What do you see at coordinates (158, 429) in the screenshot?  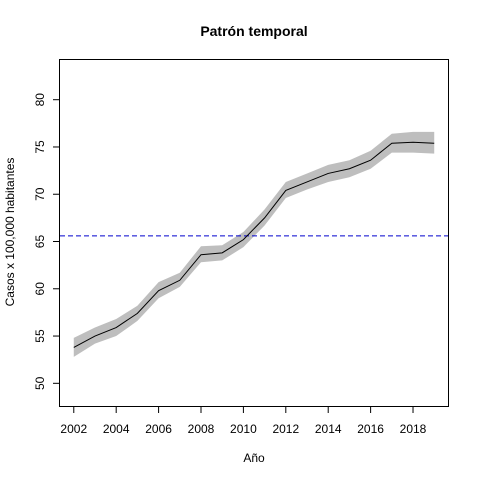 I see `x-tick-label: 2006` at bounding box center [158, 429].